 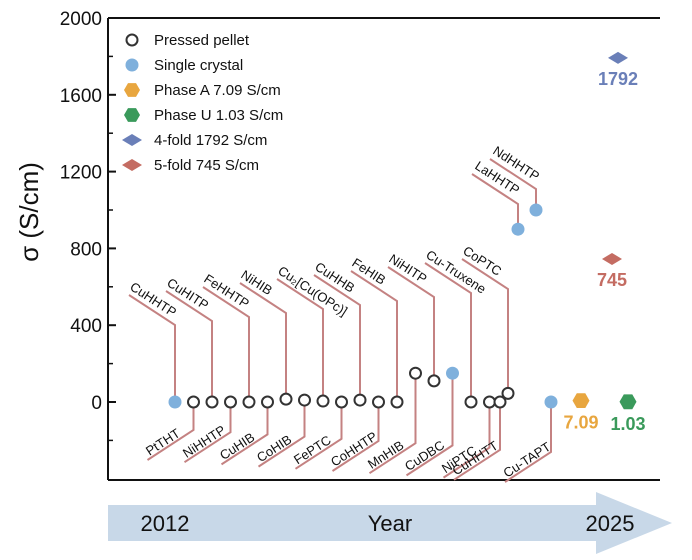 What do you see at coordinates (81, 173) in the screenshot?
I see `y-tick-label: 1200` at bounding box center [81, 173].